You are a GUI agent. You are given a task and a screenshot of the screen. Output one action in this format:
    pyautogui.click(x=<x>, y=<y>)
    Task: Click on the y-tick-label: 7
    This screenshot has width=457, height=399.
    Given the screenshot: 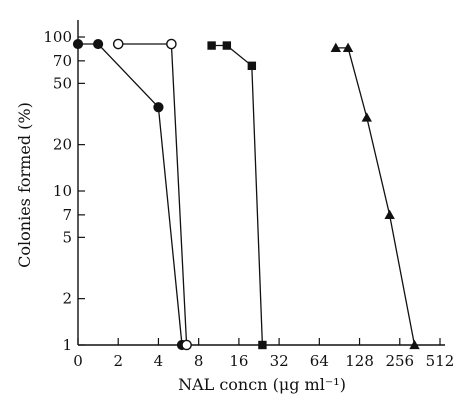 What is the action you would take?
    pyautogui.click(x=67, y=215)
    